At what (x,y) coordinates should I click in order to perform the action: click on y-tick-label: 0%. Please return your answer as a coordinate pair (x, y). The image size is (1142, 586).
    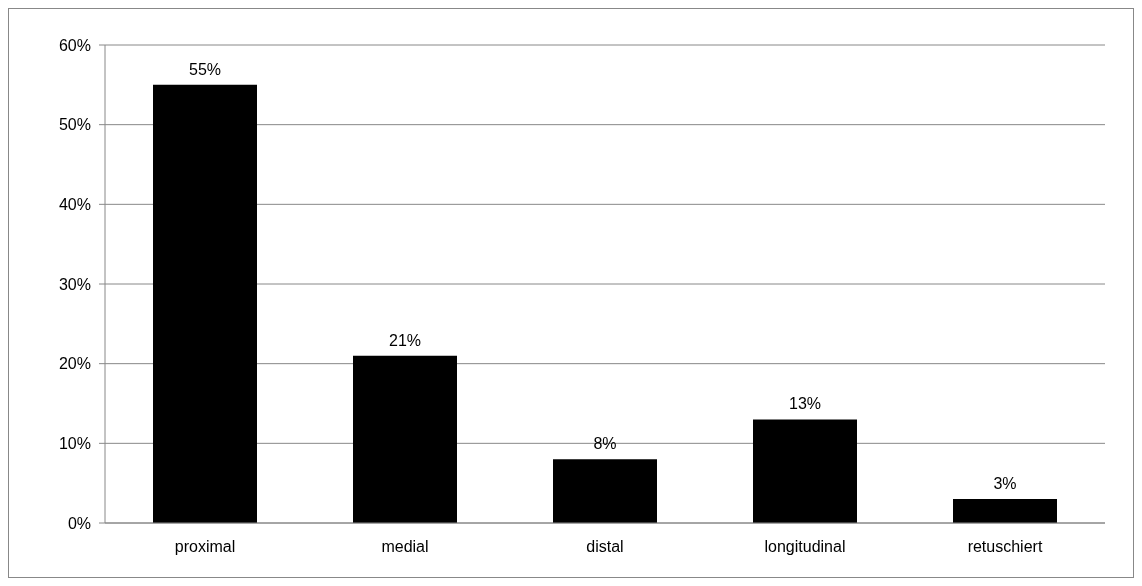
    Looking at the image, I should click on (79, 523).